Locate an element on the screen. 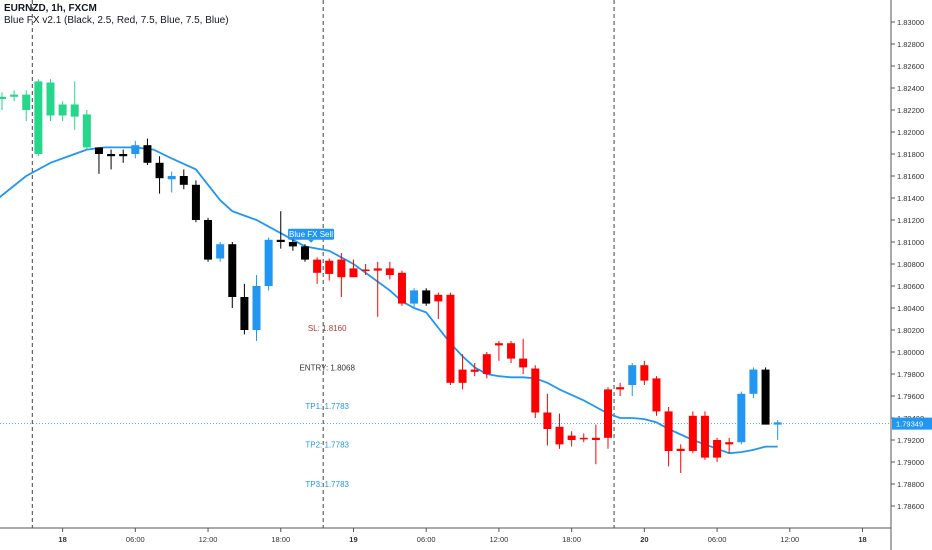 The image size is (932, 550). time-tick-label: 20 is located at coordinates (644, 539).